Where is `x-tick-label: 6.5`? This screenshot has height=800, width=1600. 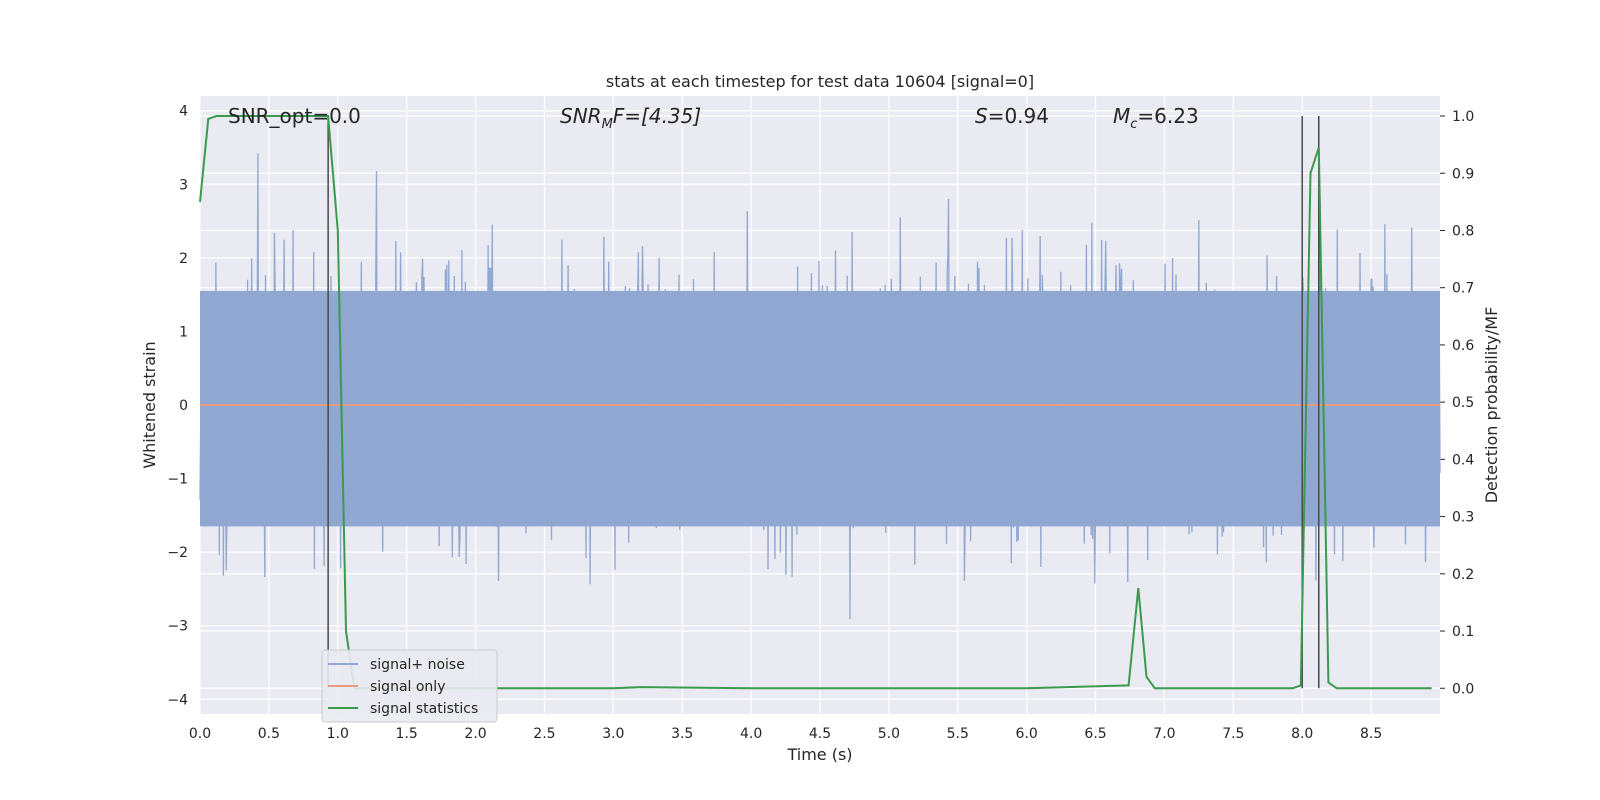 x-tick-label: 6.5 is located at coordinates (1095, 734).